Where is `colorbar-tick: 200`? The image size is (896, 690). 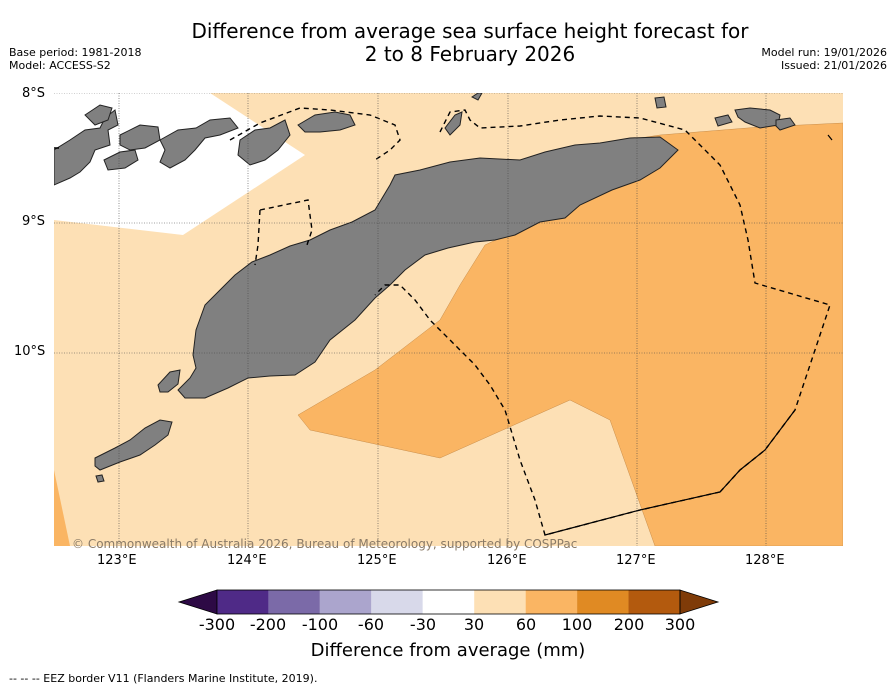 colorbar-tick: 200 is located at coordinates (629, 624).